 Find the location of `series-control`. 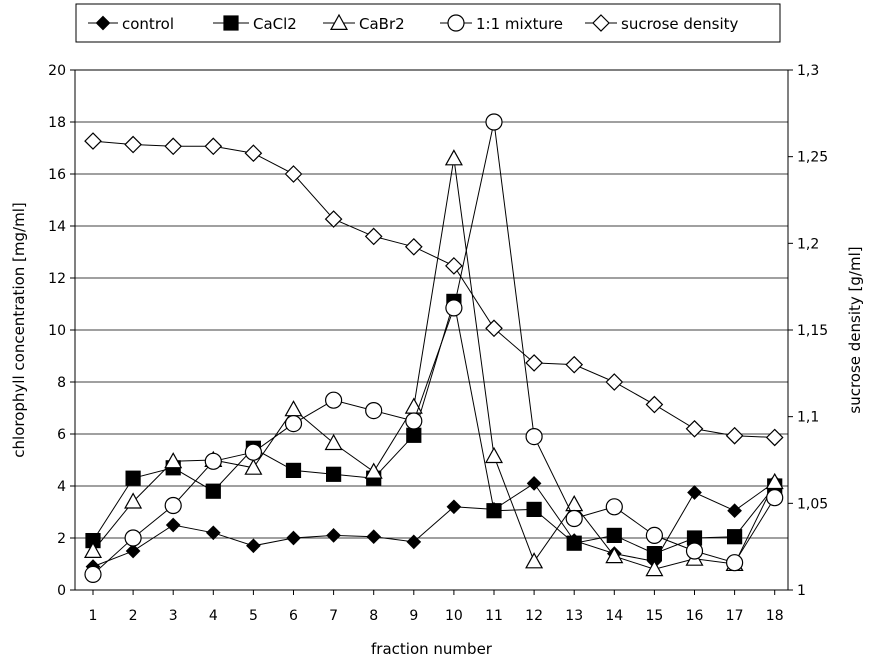

series-control is located at coordinates (434, 524).